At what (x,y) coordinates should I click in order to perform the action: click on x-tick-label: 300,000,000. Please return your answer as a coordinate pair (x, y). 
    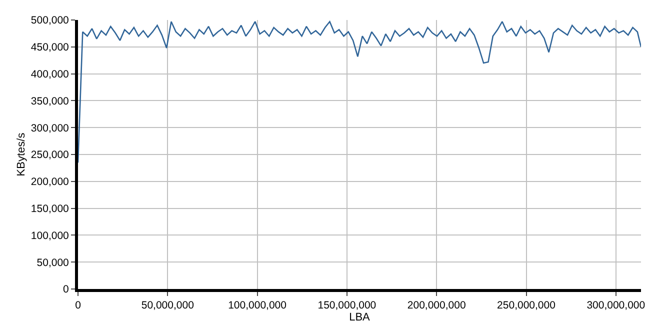
    Looking at the image, I should click on (616, 306).